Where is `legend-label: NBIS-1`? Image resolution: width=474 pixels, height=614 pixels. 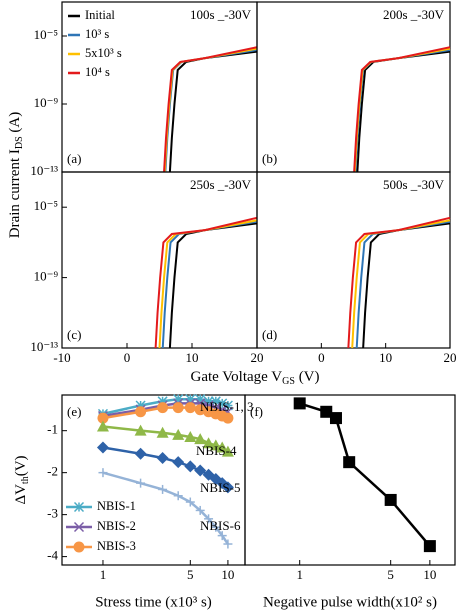 legend-label: NBIS-1 is located at coordinates (116, 506).